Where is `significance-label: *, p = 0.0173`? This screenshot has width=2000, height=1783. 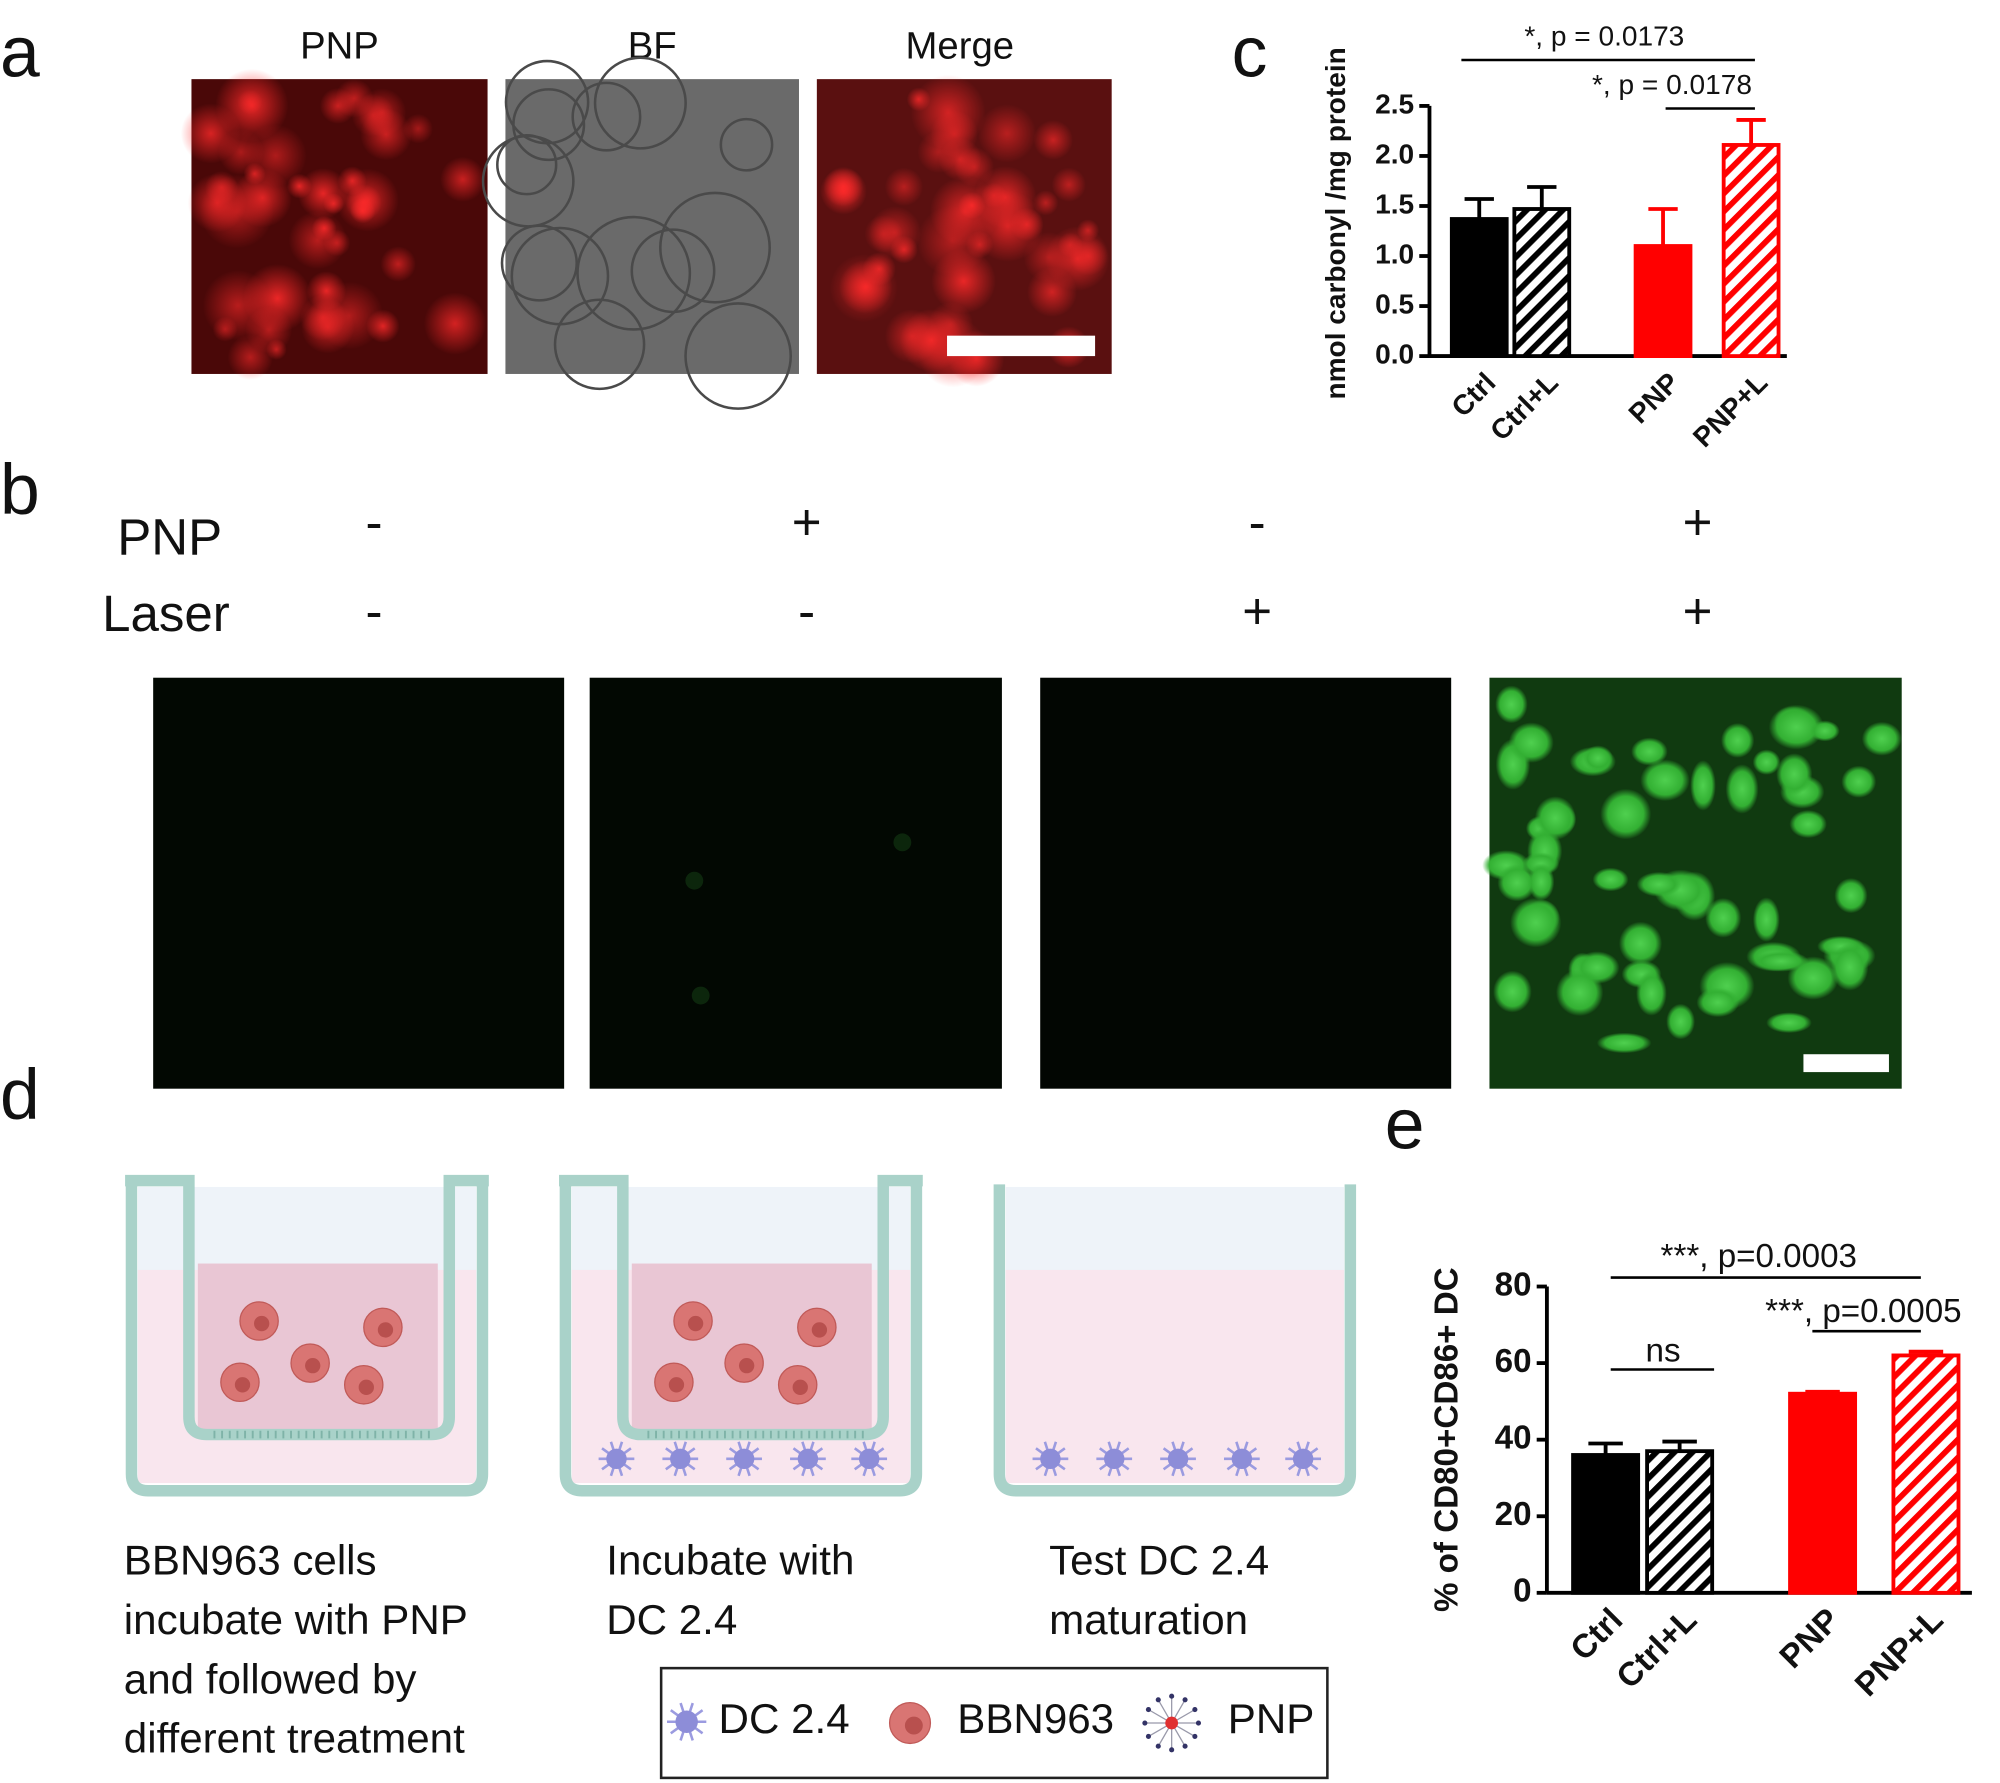 significance-label: *, p = 0.0173 is located at coordinates (1604, 36).